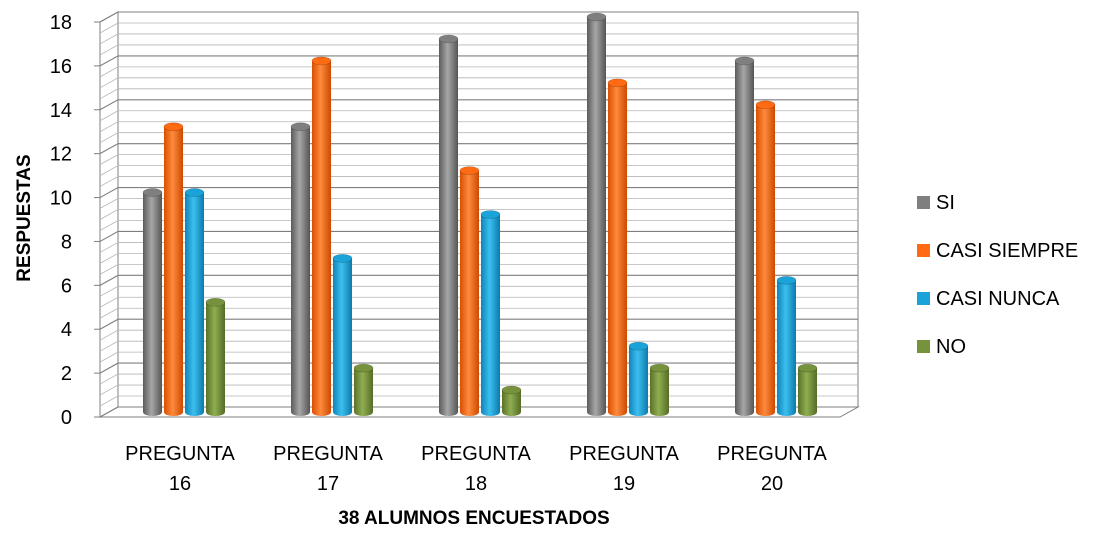 Image resolution: width=1093 pixels, height=537 pixels. Describe the element at coordinates (476, 484) in the screenshot. I see `x-tick-label: 18` at that location.